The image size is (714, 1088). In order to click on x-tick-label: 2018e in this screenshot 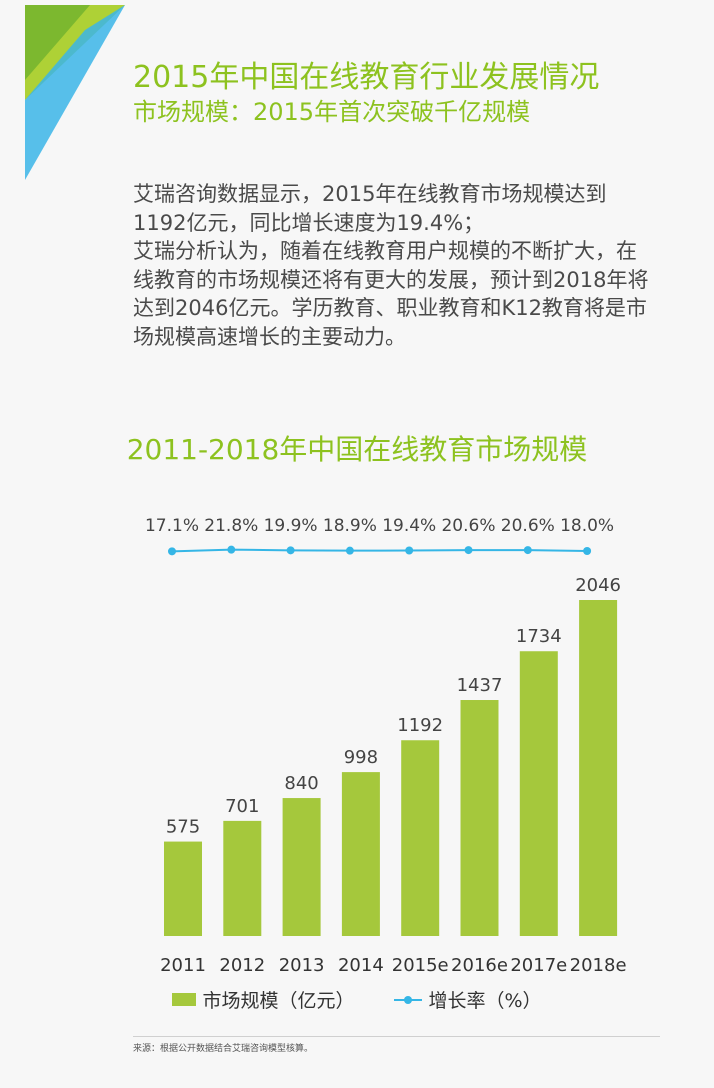, I will do `click(598, 965)`.